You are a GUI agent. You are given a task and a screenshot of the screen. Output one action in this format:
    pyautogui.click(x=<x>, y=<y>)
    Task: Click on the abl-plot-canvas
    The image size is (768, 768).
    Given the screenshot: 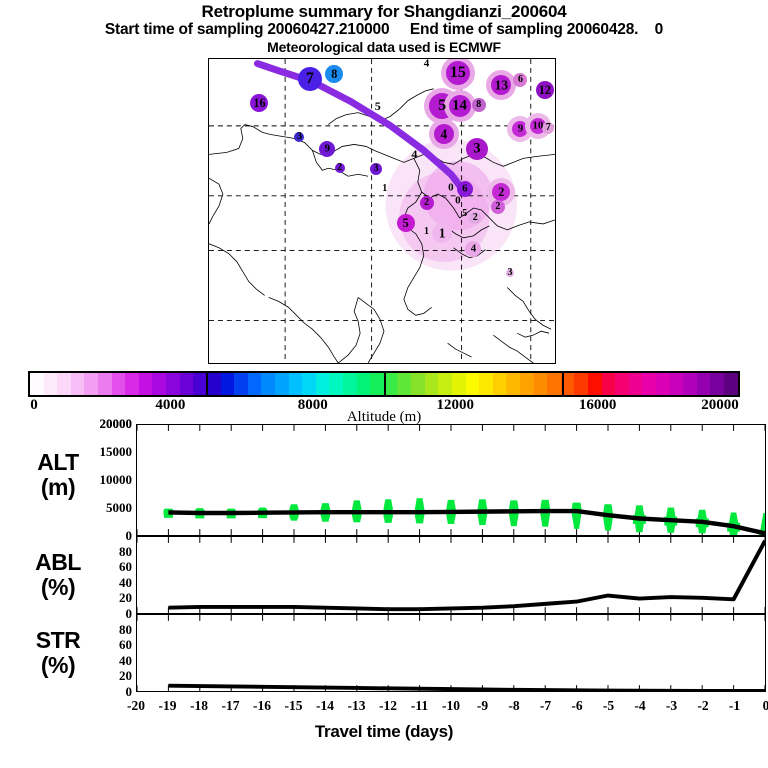 What is the action you would take?
    pyautogui.click(x=451, y=575)
    